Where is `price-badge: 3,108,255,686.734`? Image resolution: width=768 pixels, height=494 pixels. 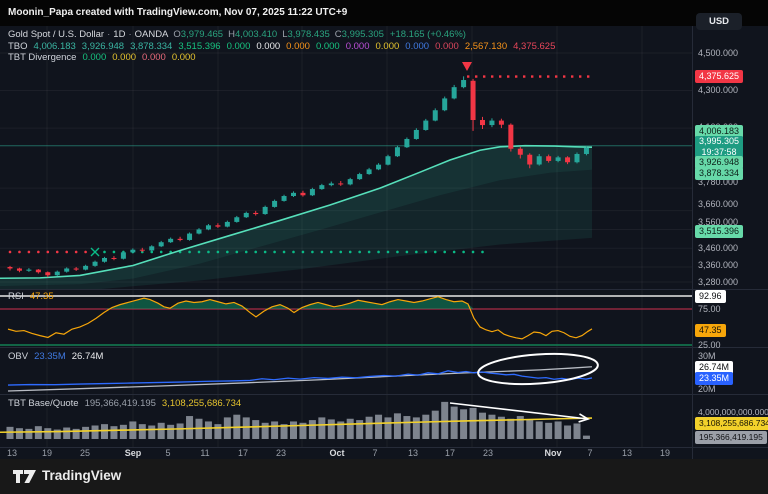 price-badge: 3,108,255,686.734 is located at coordinates (731, 423).